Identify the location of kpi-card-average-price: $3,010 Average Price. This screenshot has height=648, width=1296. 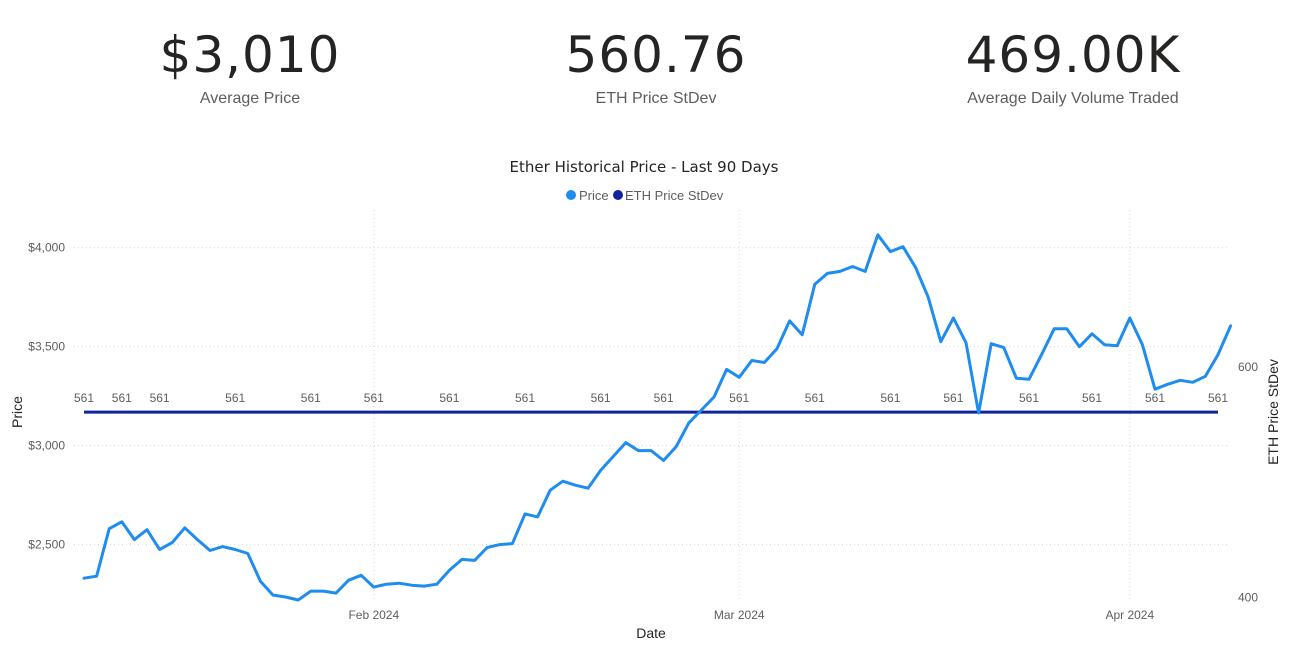
(250, 65).